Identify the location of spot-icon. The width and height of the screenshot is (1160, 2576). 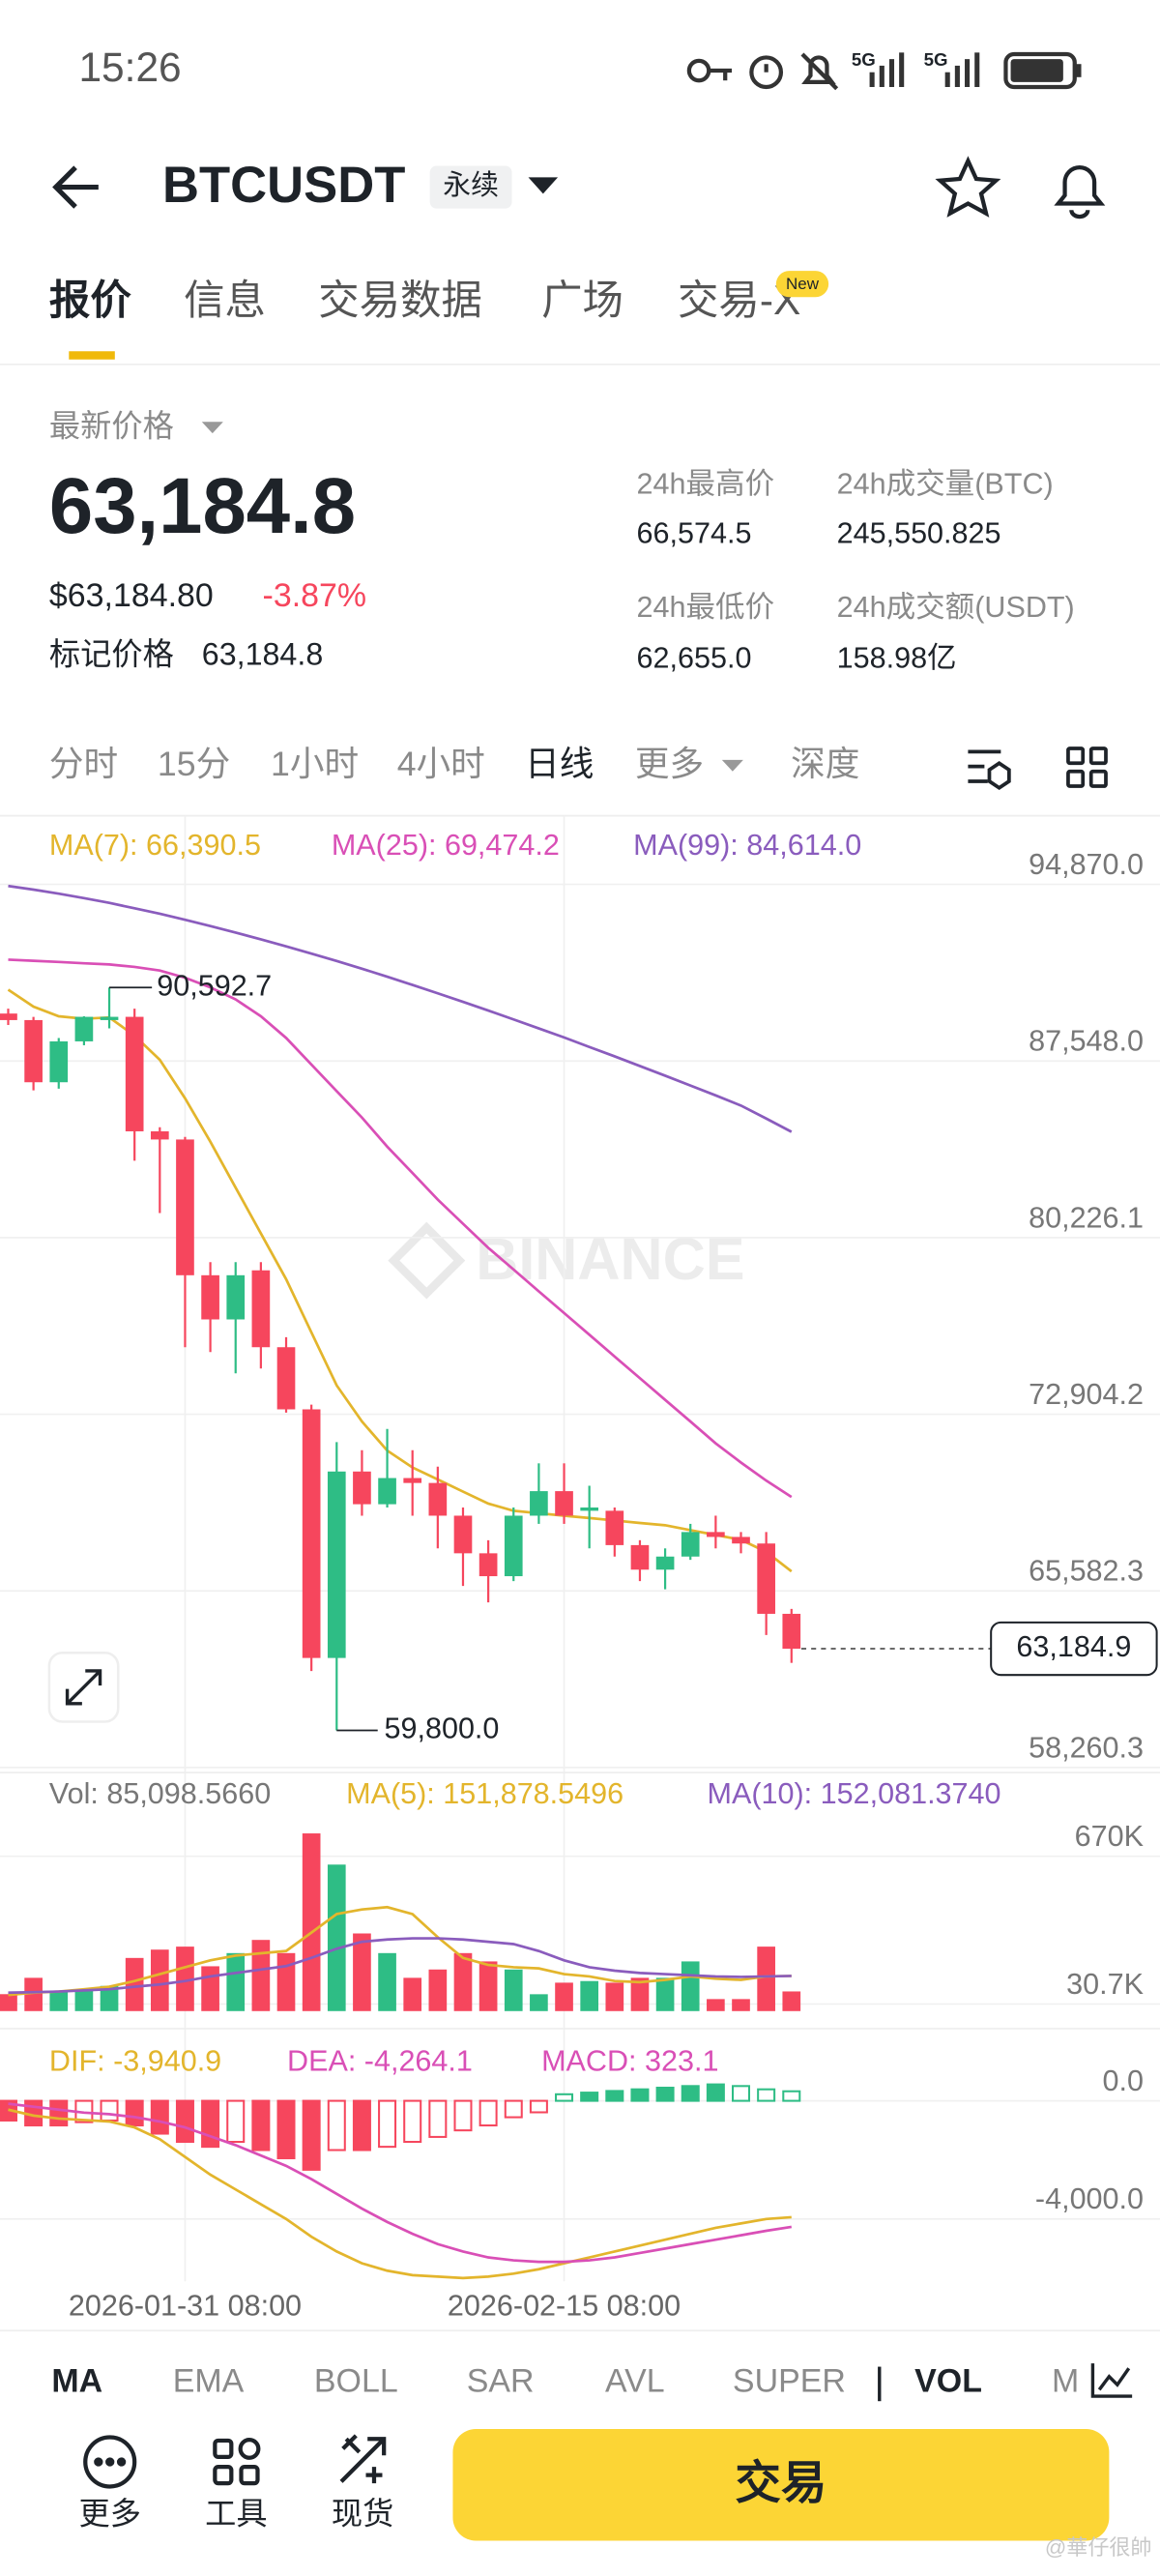
(363, 2459).